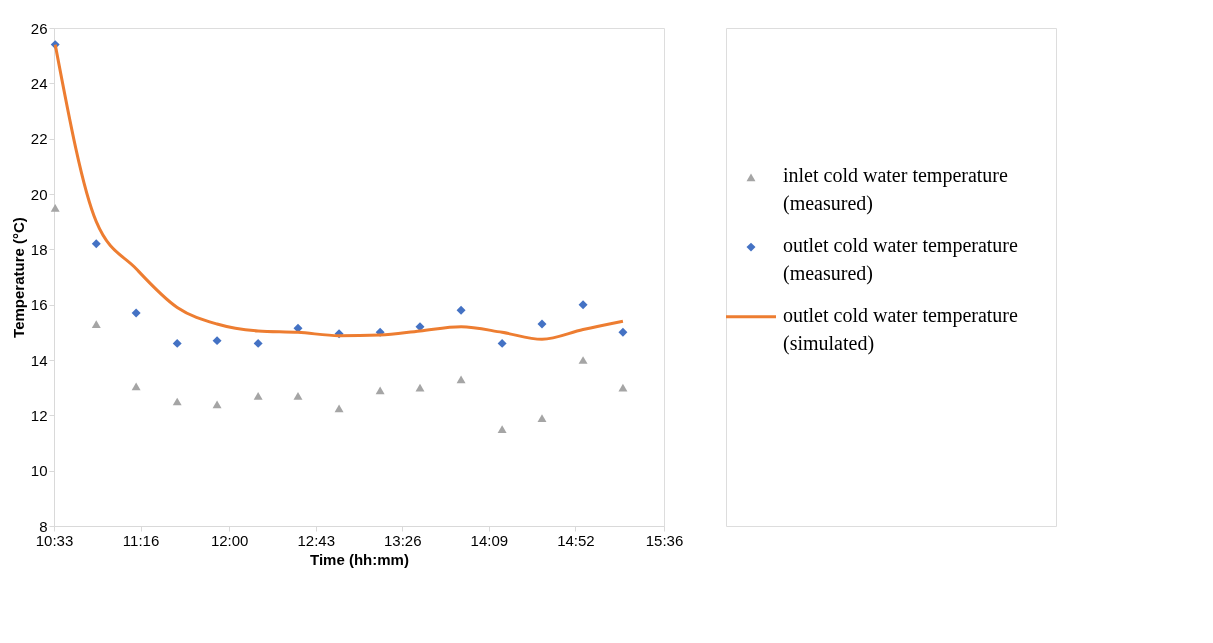  What do you see at coordinates (359, 559) in the screenshot?
I see `x-axis-title: Time (hh:mm)` at bounding box center [359, 559].